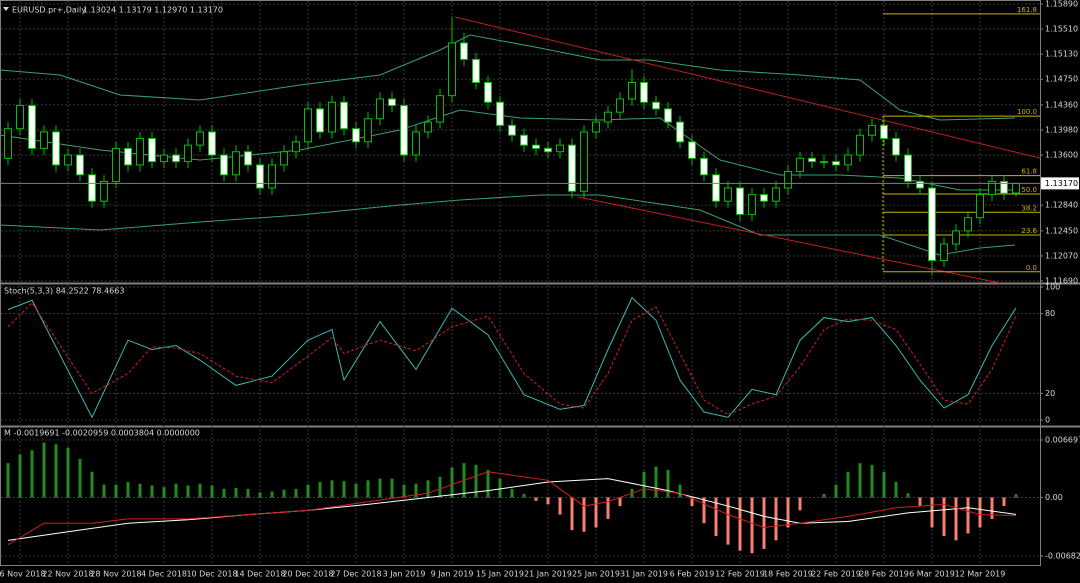 The image size is (1080, 583). What do you see at coordinates (596, 574) in the screenshot?
I see `x-tick-label: 25 Jan 2019` at bounding box center [596, 574].